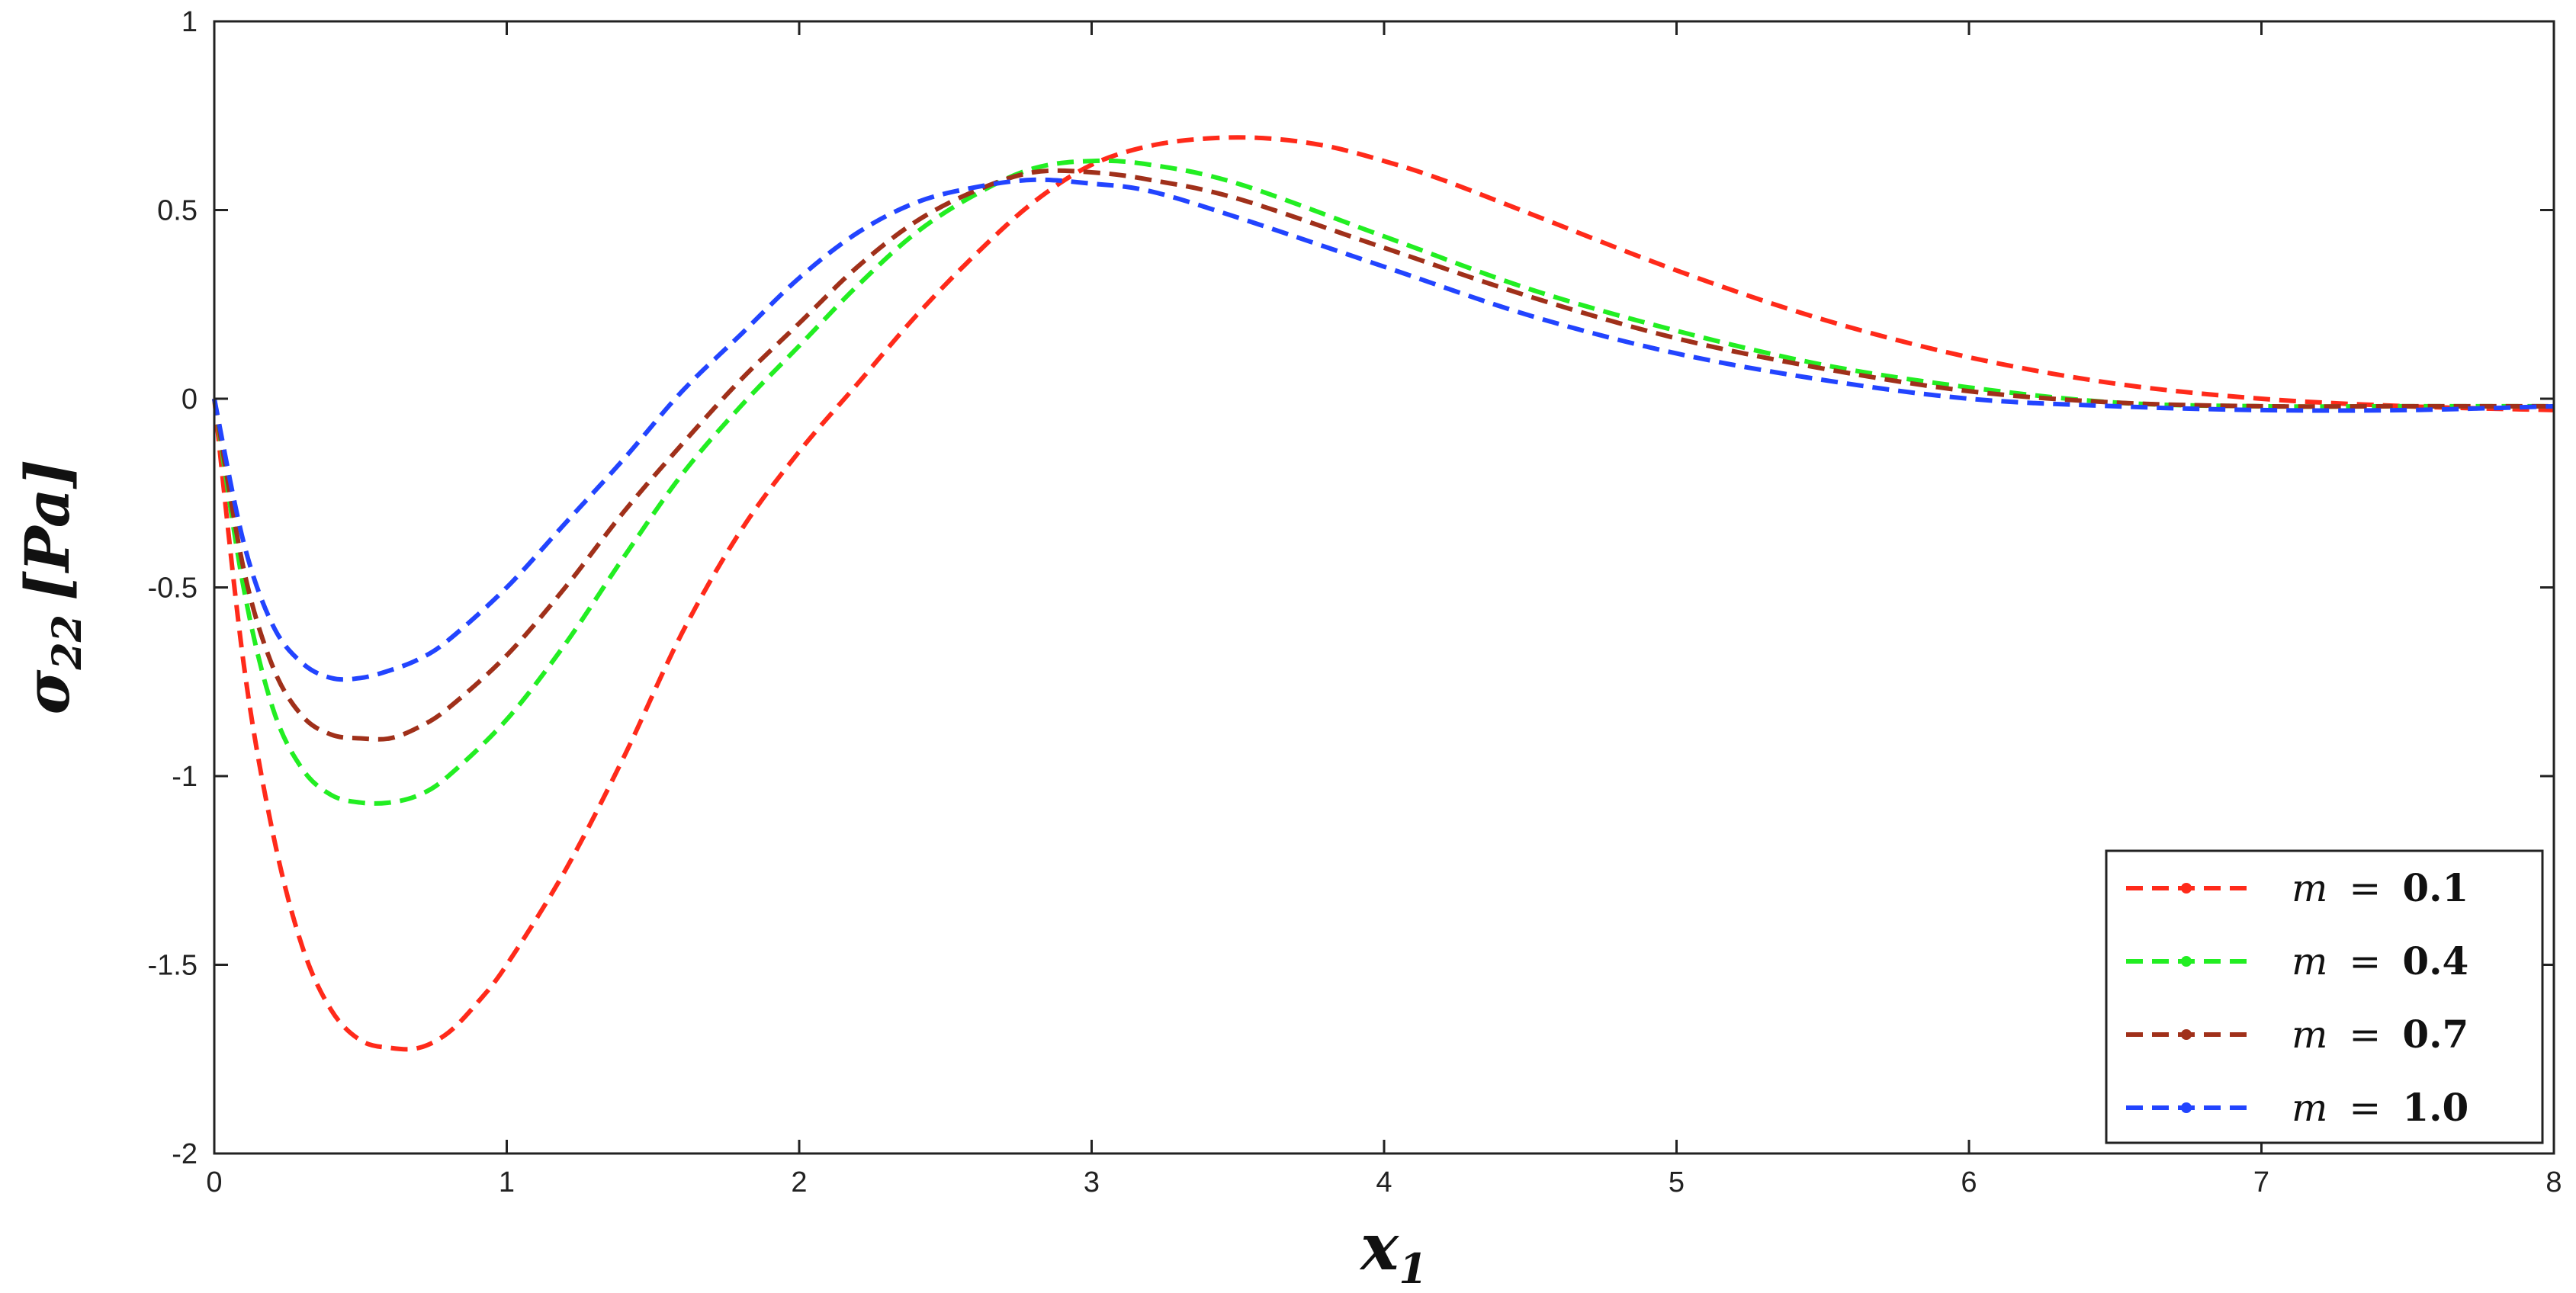  I want to click on legend-label: m = 0.1, so click(2380, 887).